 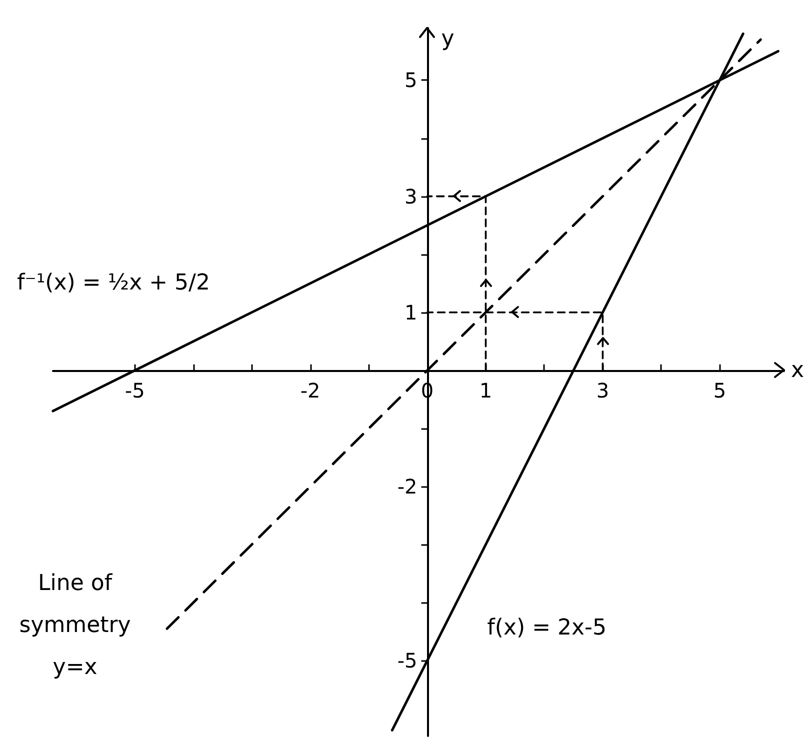 I want to click on y-tick-label: 5, so click(x=411, y=80).